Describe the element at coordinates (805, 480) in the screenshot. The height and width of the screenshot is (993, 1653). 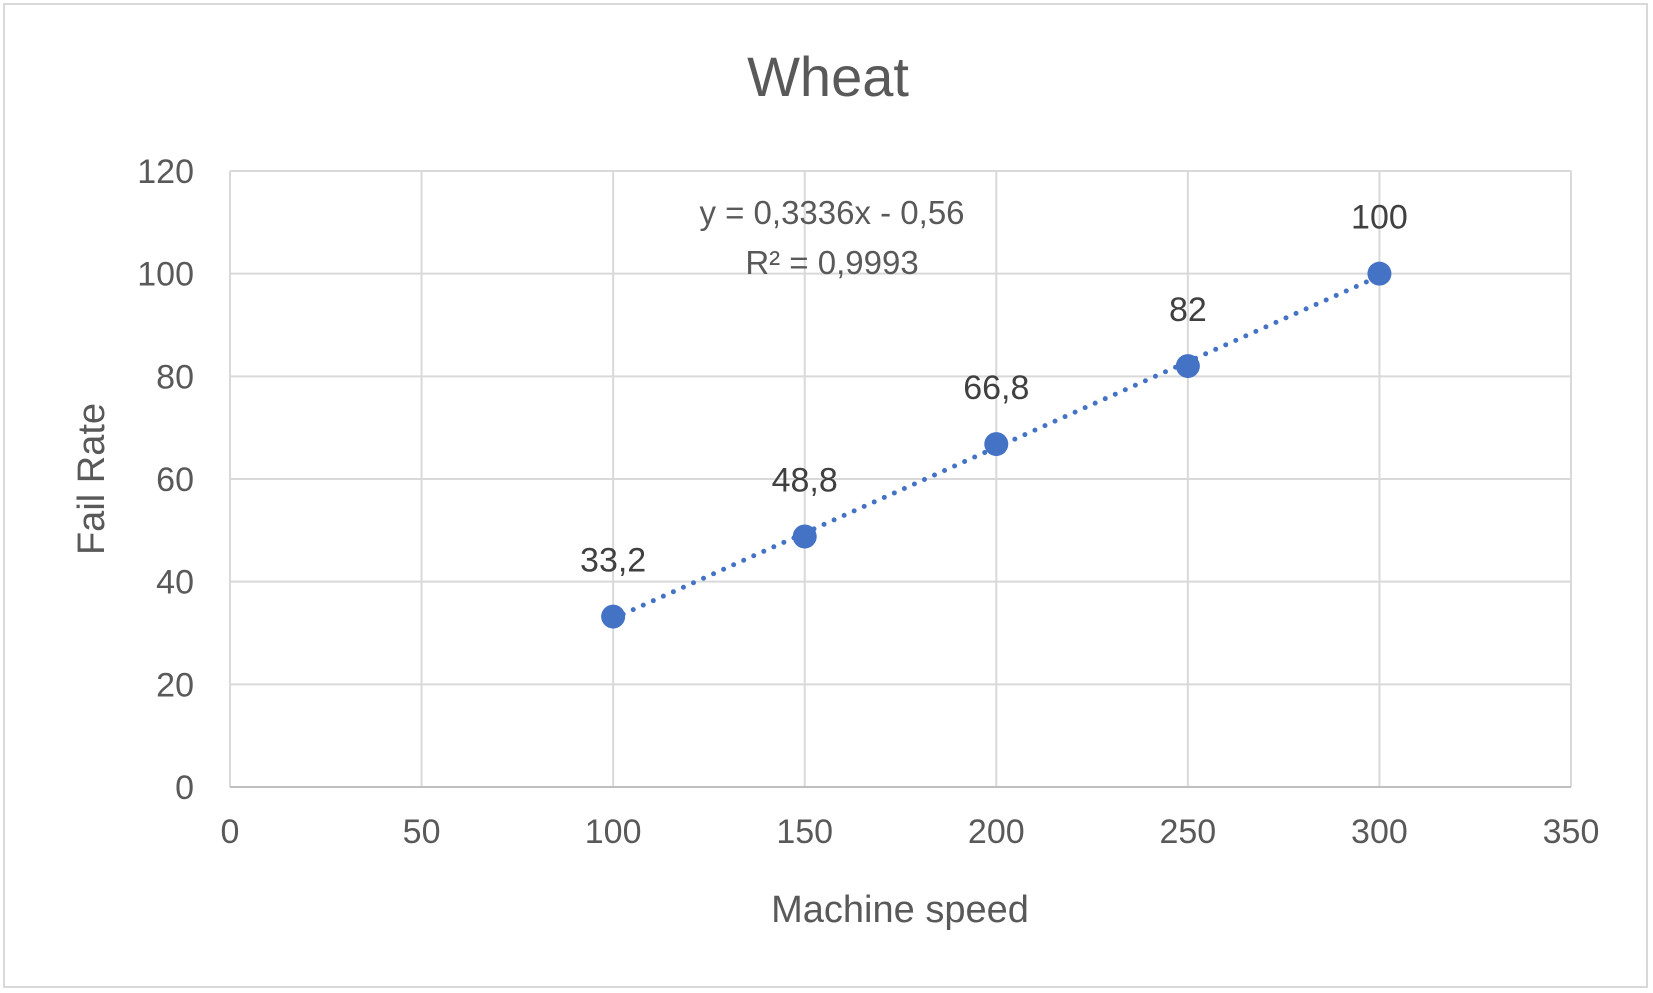
I see `data-label: 48,8` at that location.